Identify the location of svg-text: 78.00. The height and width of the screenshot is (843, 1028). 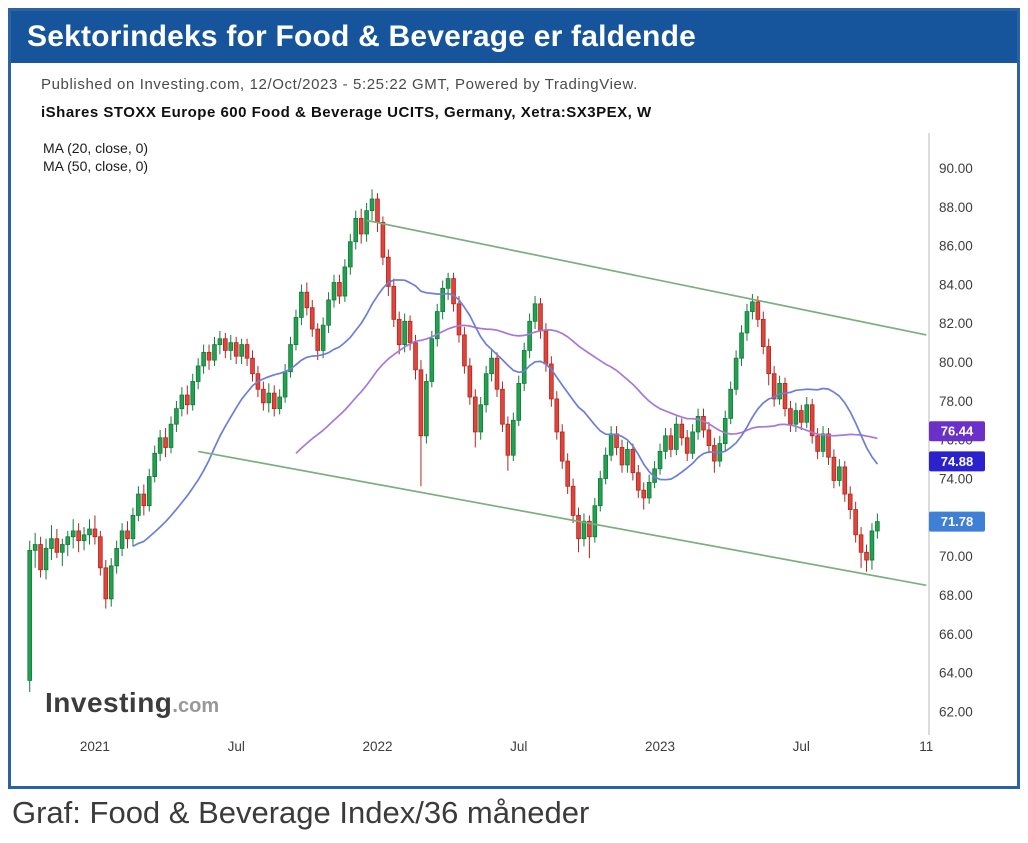
(956, 401).